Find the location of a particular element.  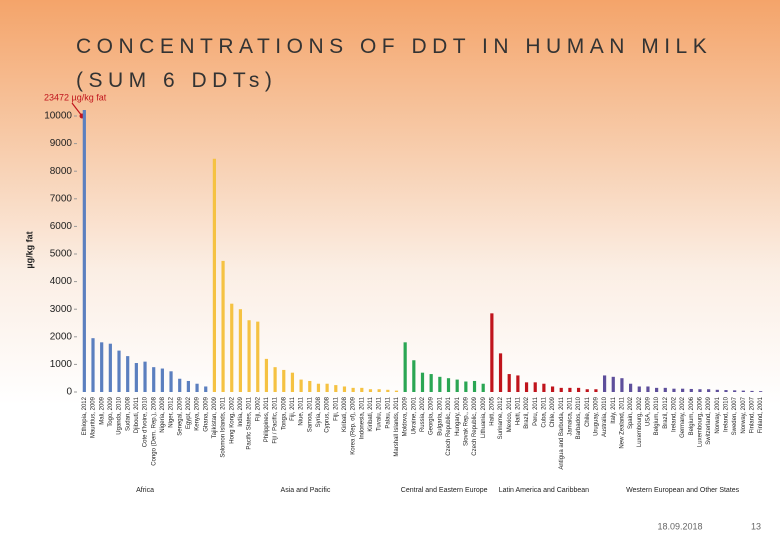

x-tick-label: Bulgaria, 2001 is located at coordinates (440, 415).